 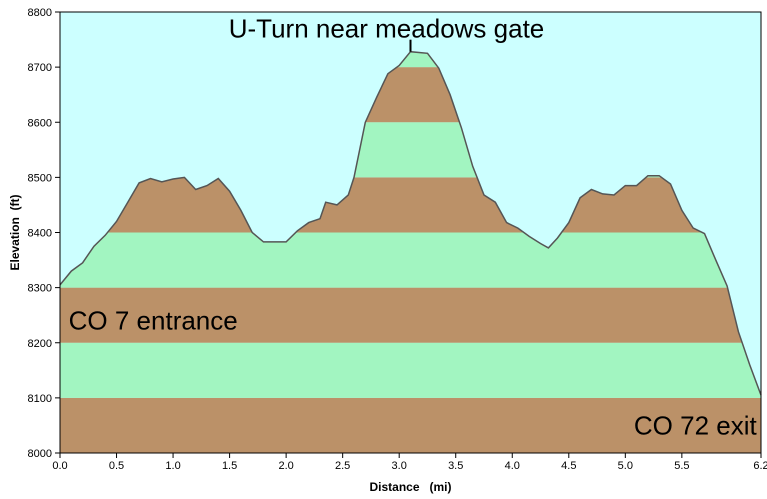 What do you see at coordinates (410, 487) in the screenshot?
I see `x-axis-label: Distance (mi)` at bounding box center [410, 487].